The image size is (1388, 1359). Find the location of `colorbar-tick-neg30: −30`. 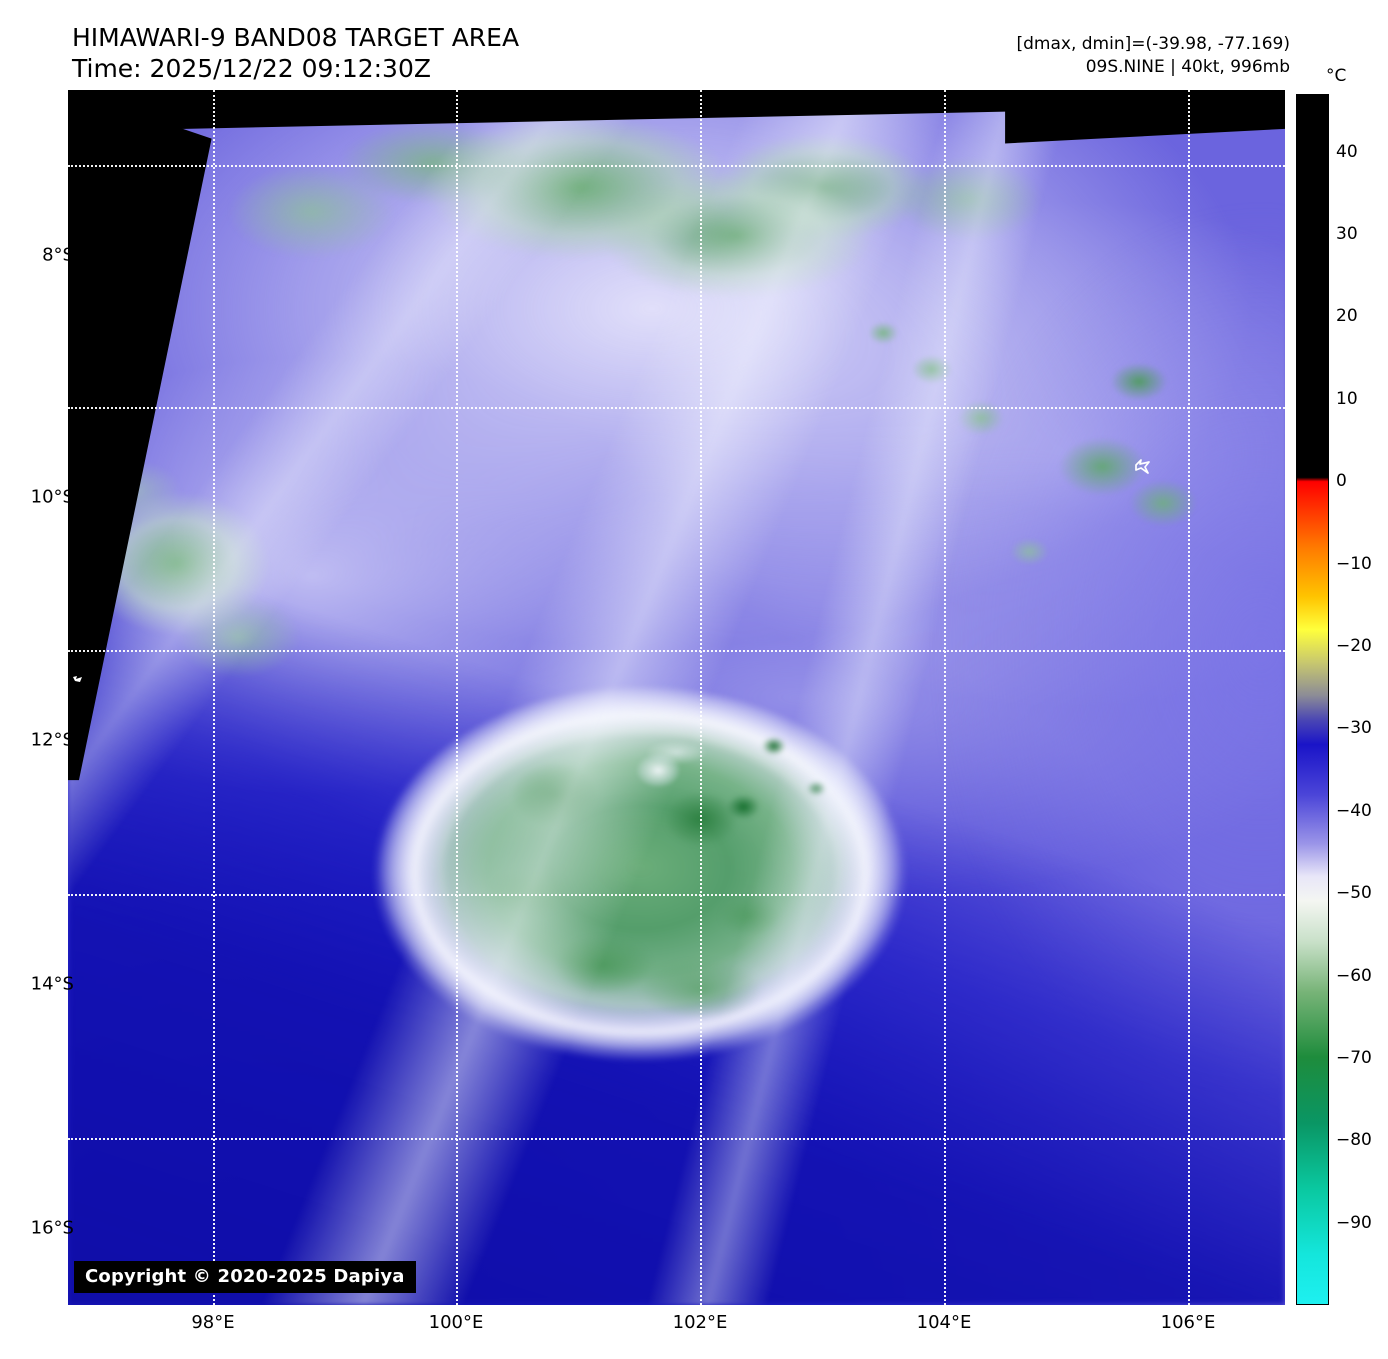

colorbar-tick-neg30: −30 is located at coordinates (1354, 728).